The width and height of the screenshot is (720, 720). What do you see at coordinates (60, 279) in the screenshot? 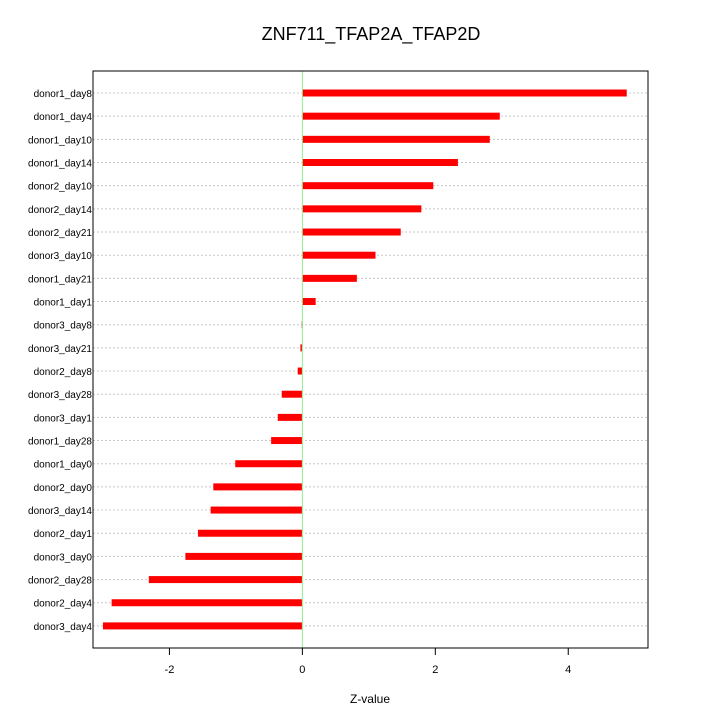
I see `category-label: donor1_day21` at bounding box center [60, 279].